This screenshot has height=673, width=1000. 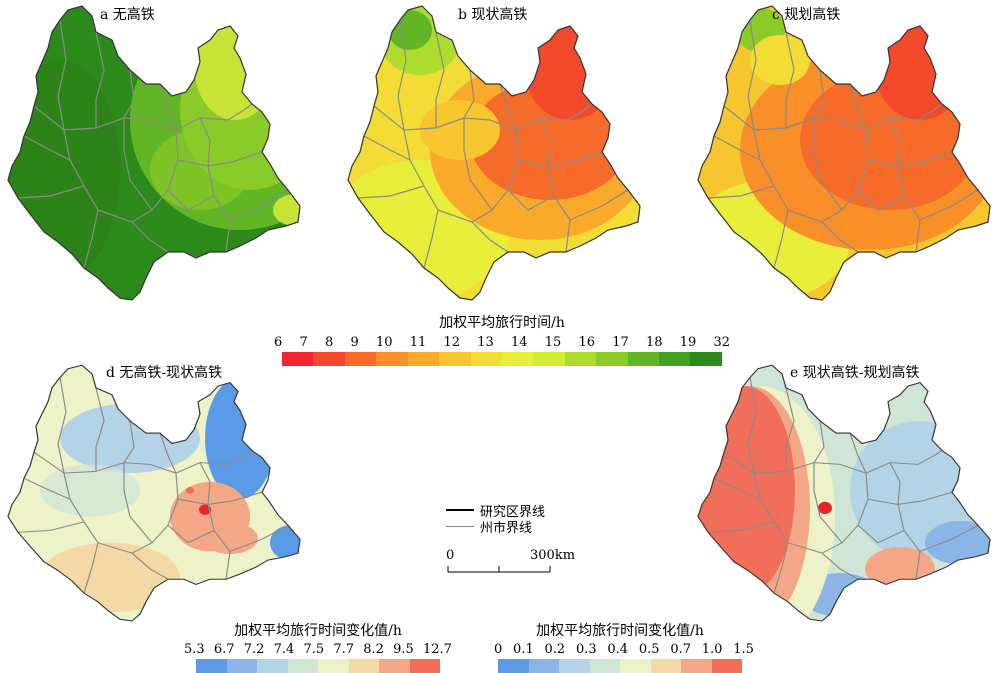 I want to click on map-c: c 规划高铁, so click(x=845, y=155).